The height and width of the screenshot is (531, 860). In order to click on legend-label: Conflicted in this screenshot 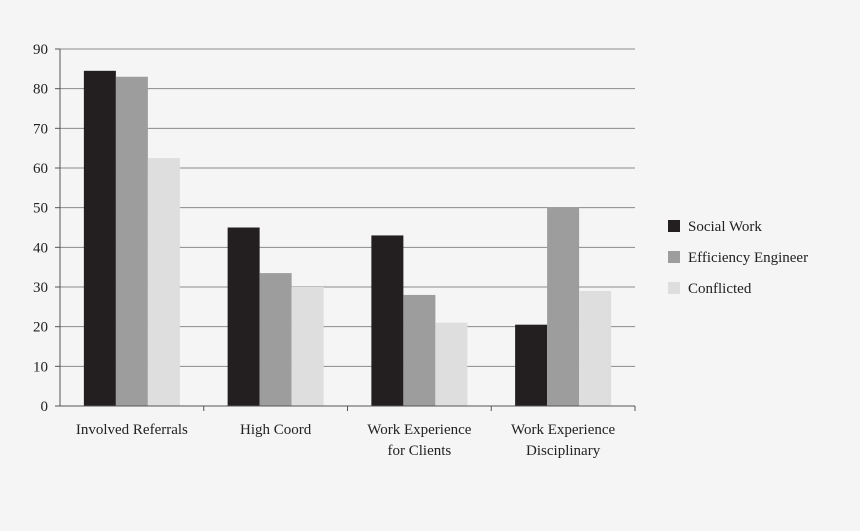, I will do `click(720, 289)`.